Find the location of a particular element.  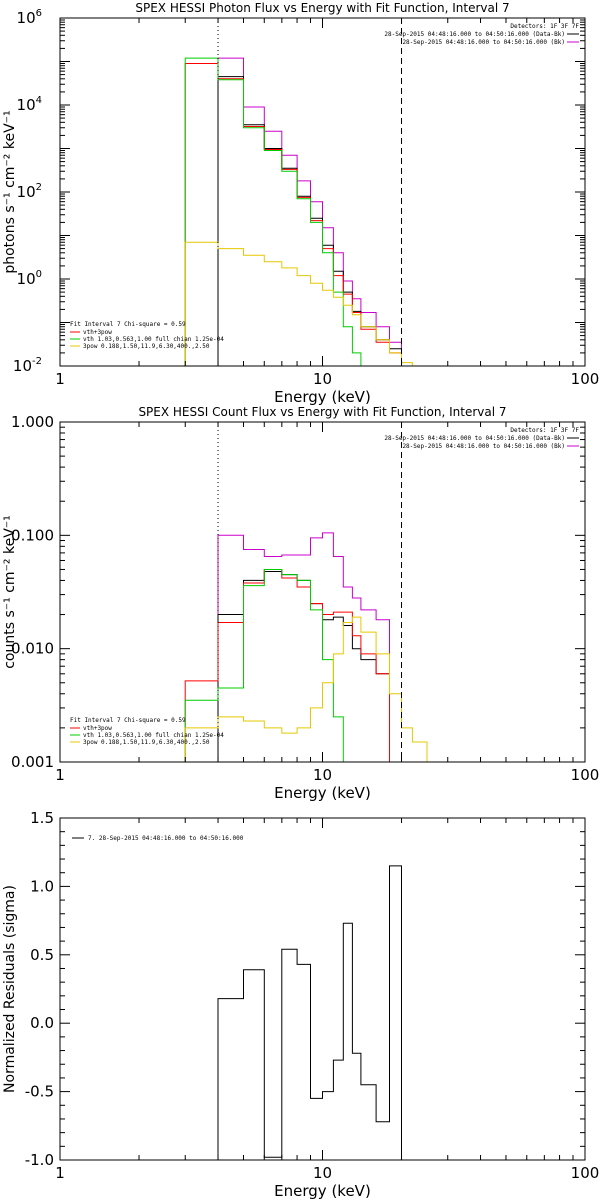

y-tick-label: 10⁰ is located at coordinates (29, 278).